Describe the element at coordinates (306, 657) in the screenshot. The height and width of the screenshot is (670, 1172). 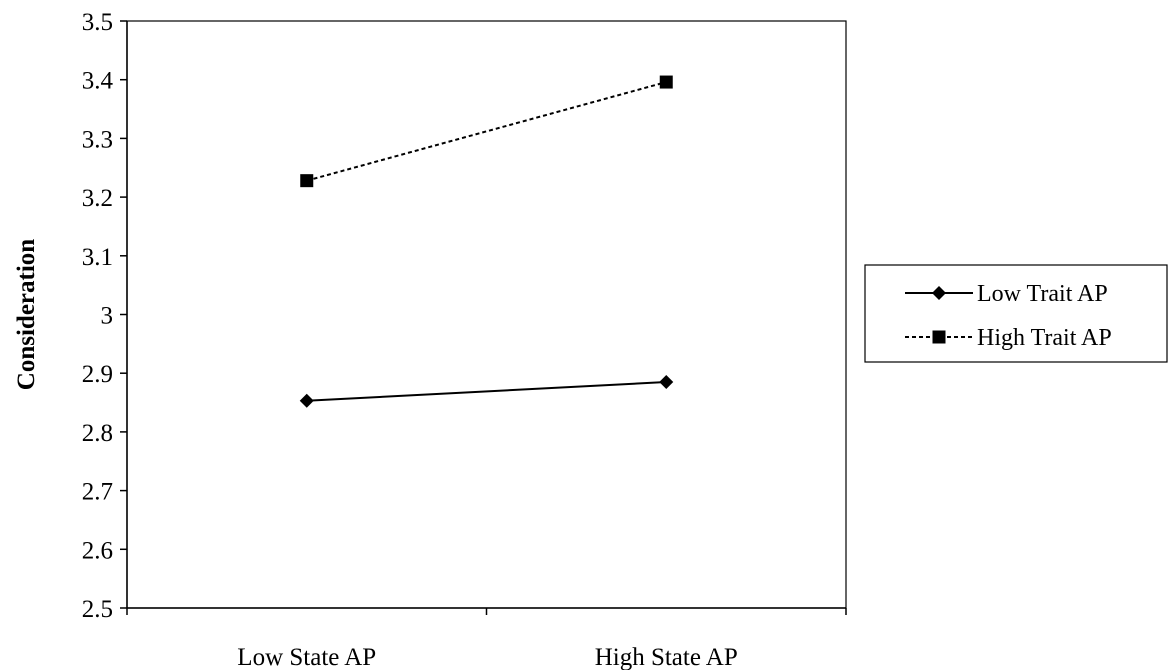
I see `x-tick-label: Low State AP` at that location.